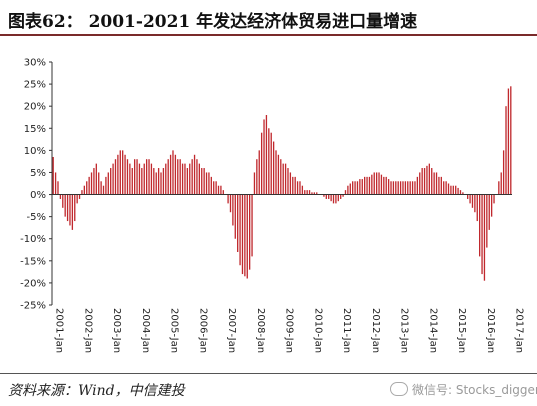 This screenshot has width=537, height=406. I want to click on x-tick-label: 2013-Jan, so click(404, 330).